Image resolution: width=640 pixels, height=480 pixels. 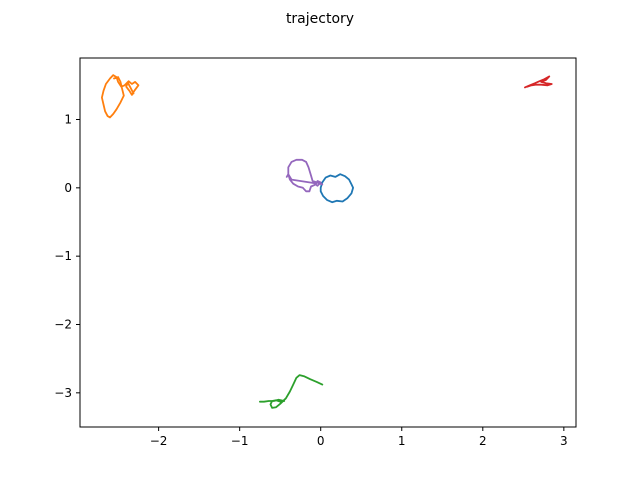 What do you see at coordinates (240, 441) in the screenshot?
I see `x-tick-label: −1` at bounding box center [240, 441].